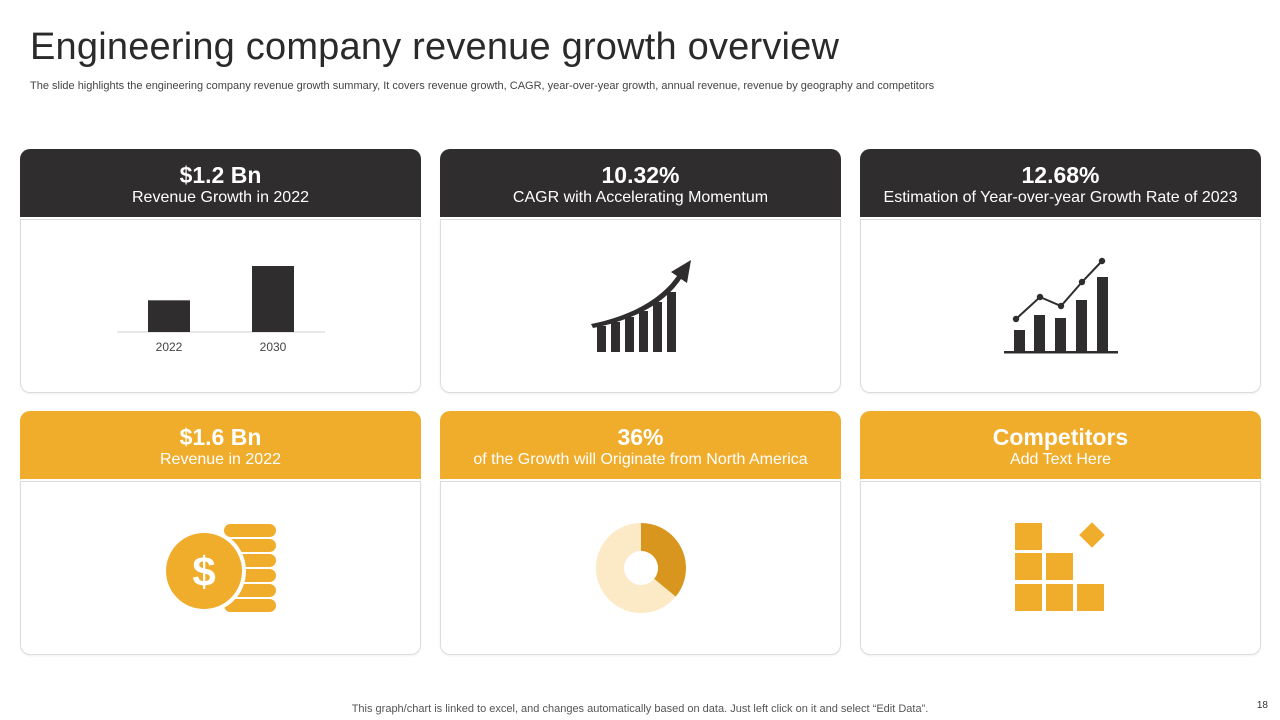 The height and width of the screenshot is (720, 1280). Describe the element at coordinates (220, 175) in the screenshot. I see `card-value: $1.2 Bn` at that location.